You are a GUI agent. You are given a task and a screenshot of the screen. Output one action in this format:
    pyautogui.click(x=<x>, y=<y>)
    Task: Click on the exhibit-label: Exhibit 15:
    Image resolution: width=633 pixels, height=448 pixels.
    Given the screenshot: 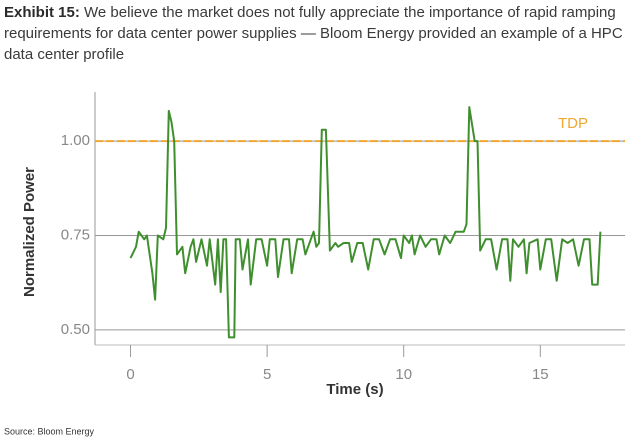 What is the action you would take?
    pyautogui.click(x=42, y=12)
    